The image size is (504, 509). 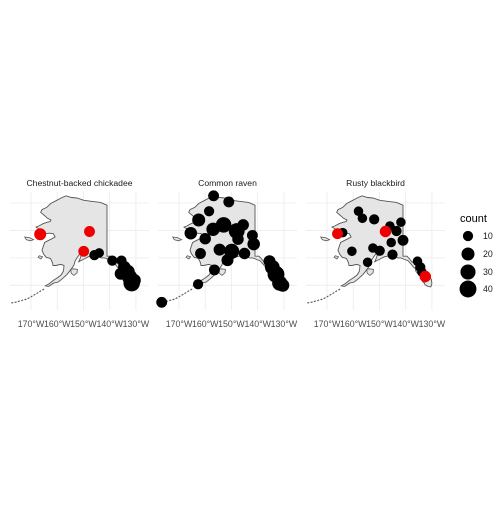 I want to click on legend-label: 20, so click(x=488, y=254).